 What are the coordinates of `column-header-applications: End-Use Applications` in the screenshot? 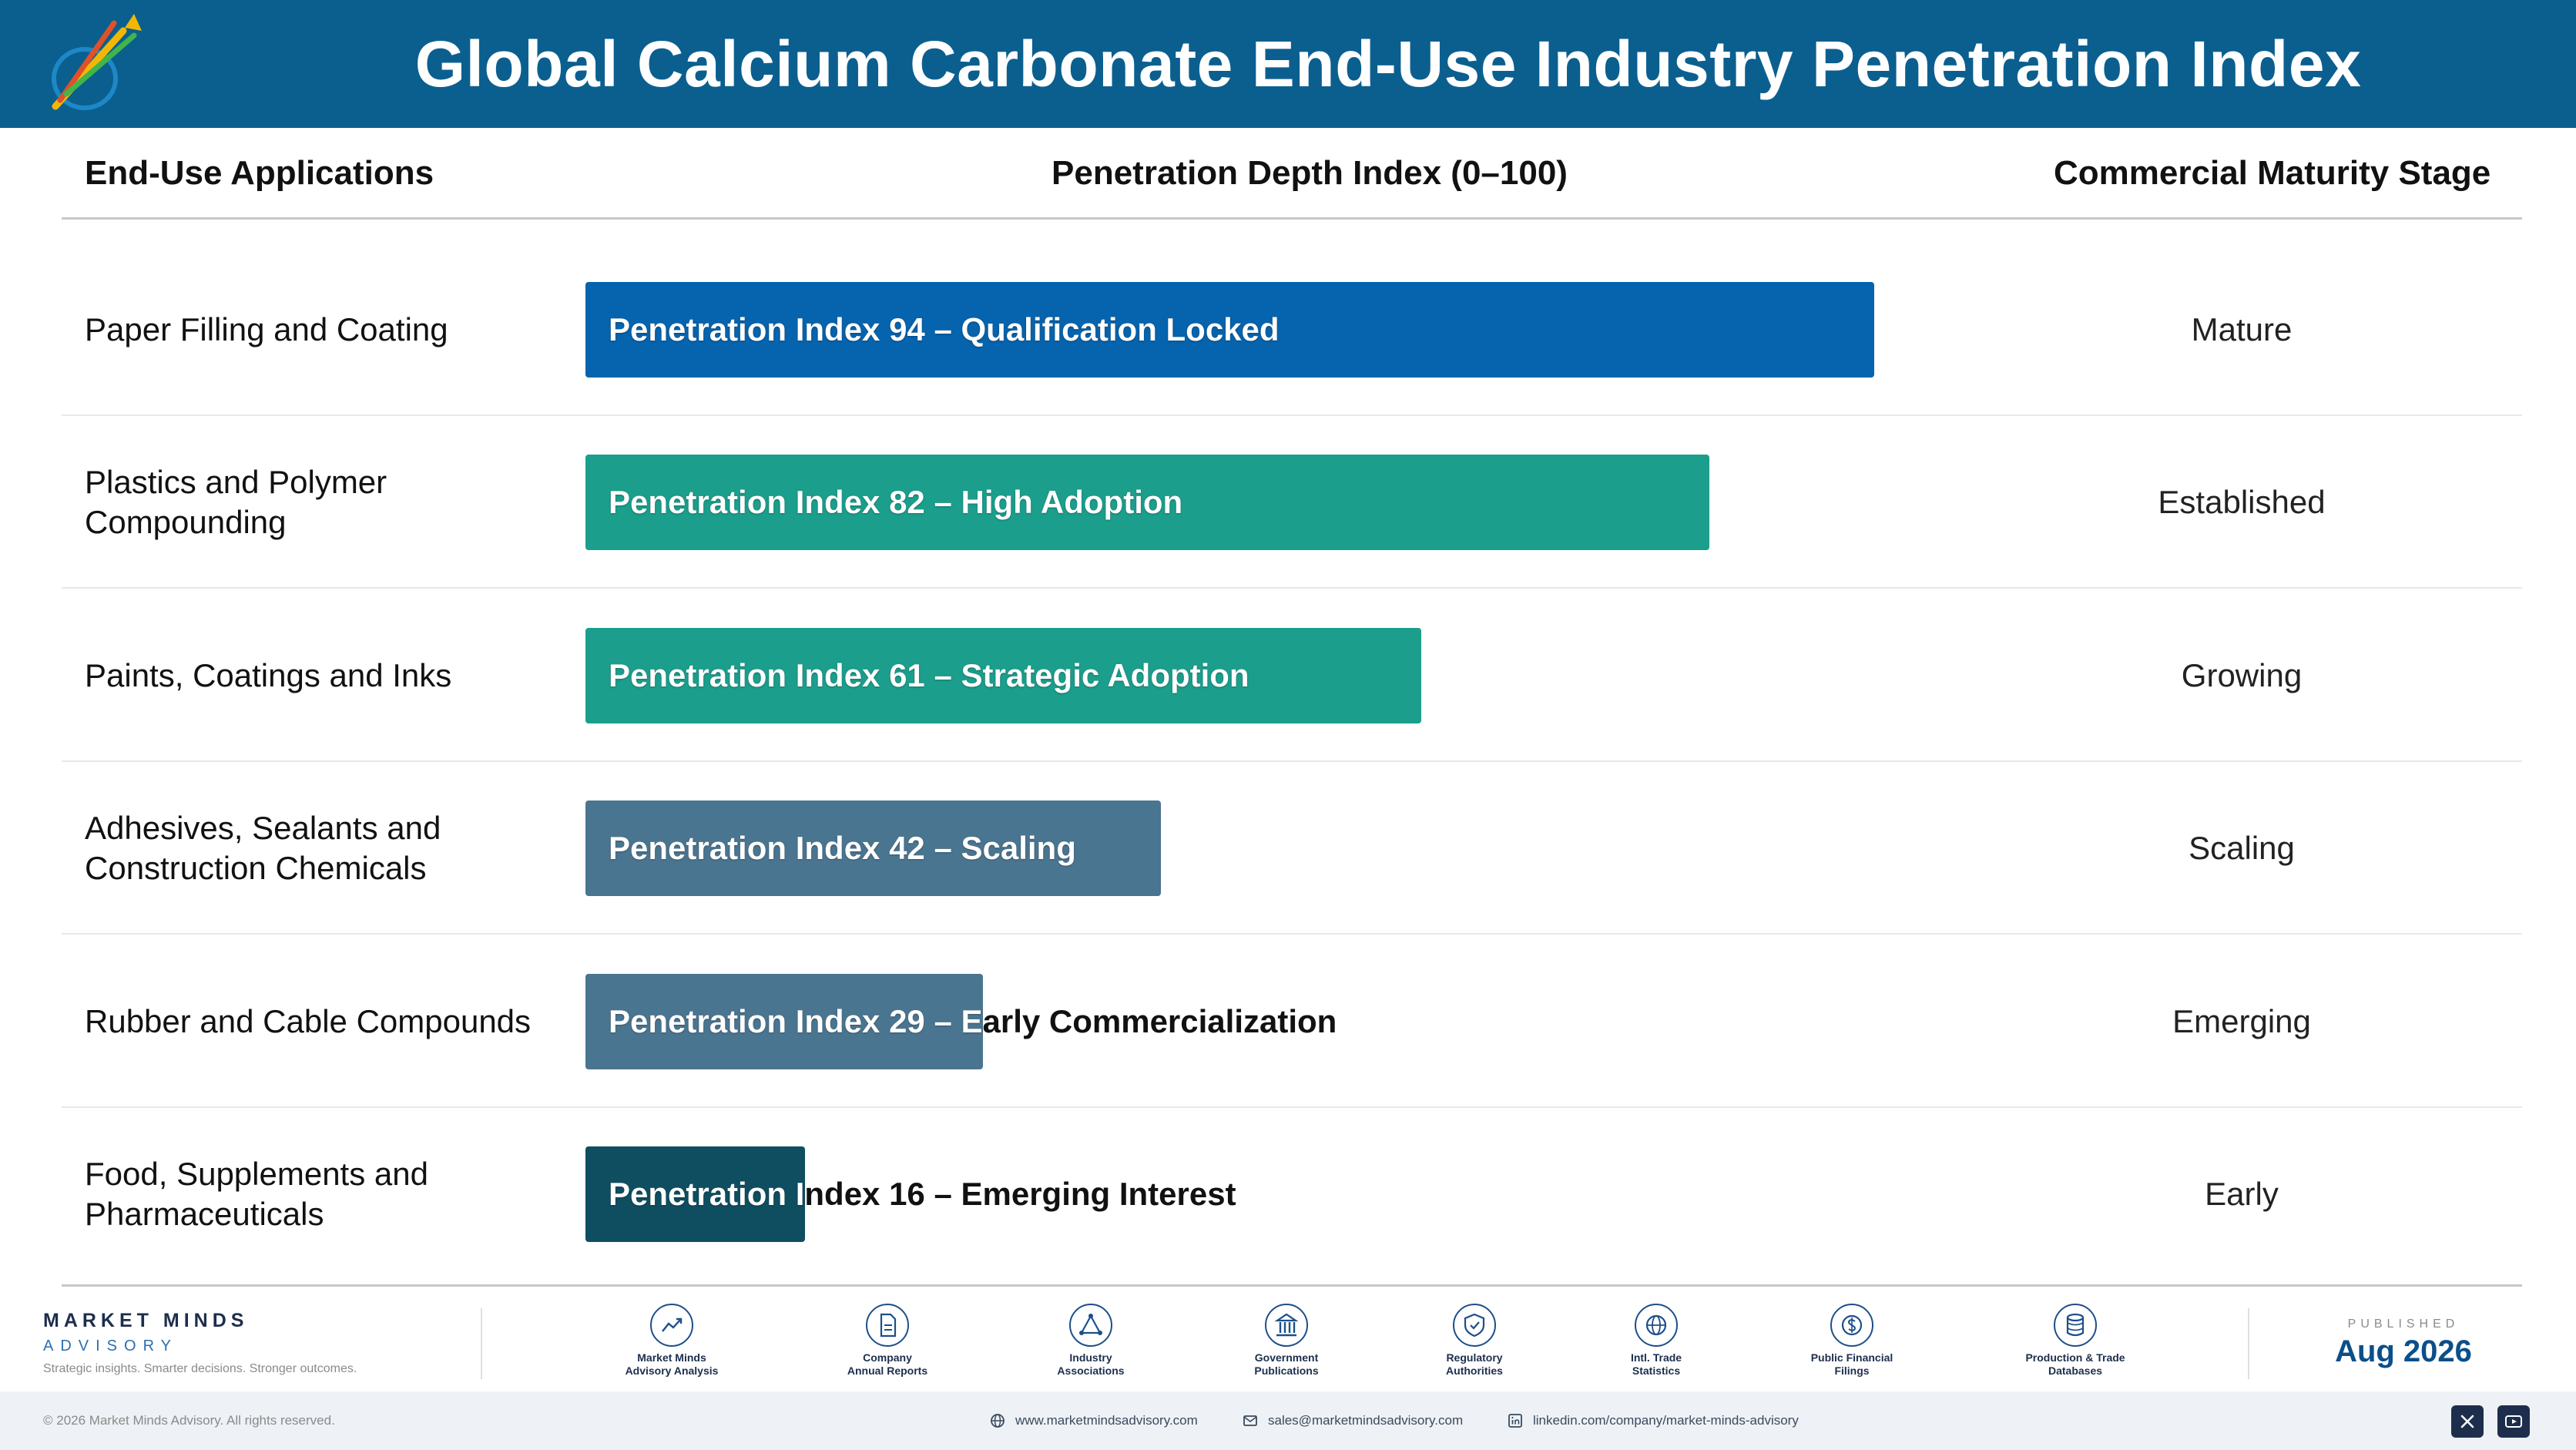 It's located at (259, 173).